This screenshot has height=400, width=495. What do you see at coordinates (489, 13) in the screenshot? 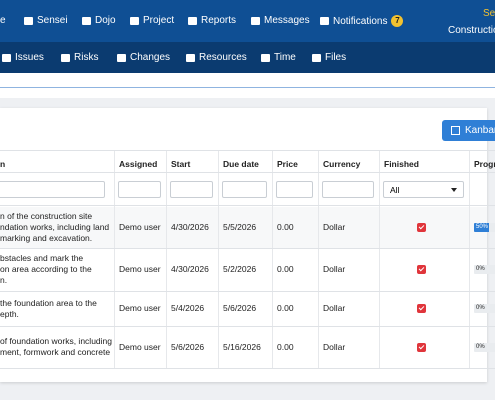
I see `user-name: Se` at bounding box center [489, 13].